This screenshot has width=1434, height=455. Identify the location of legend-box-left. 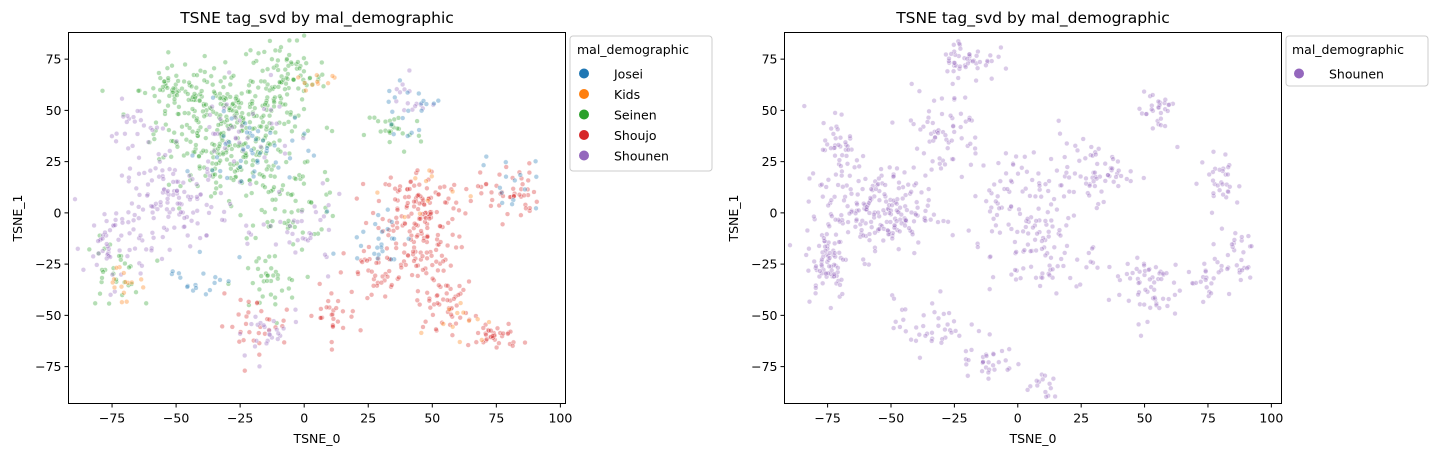
(641, 103).